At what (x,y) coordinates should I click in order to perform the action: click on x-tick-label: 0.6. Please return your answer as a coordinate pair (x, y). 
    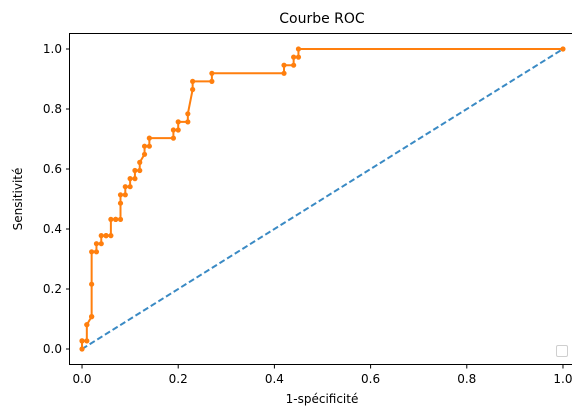
    Looking at the image, I should click on (370, 379).